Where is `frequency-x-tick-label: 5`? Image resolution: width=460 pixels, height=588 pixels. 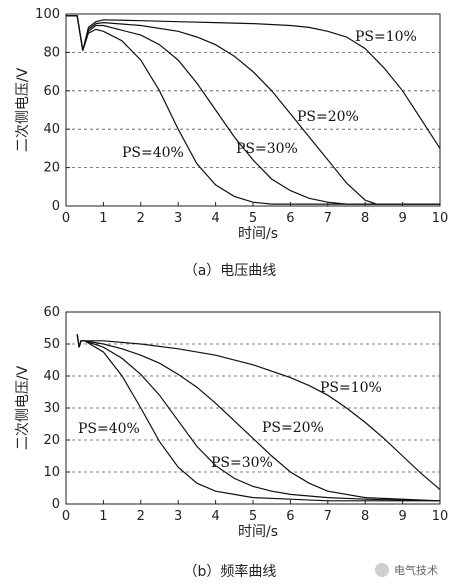 frequency-x-tick-label: 5 is located at coordinates (253, 516).